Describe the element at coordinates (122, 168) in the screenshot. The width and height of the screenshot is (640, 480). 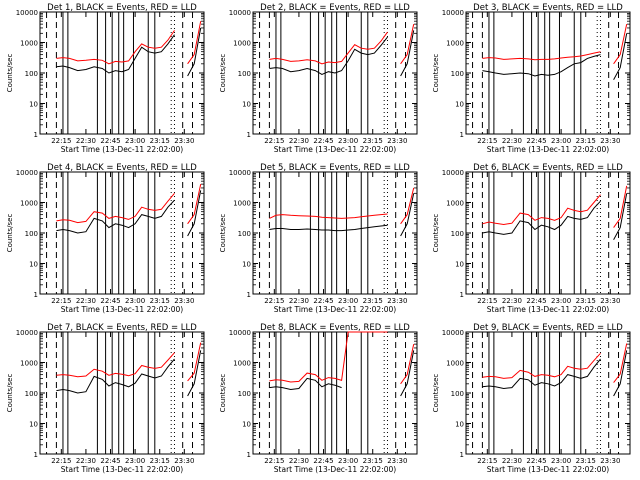
I see `panel-title: Det 4, BLACK = Events, RED = LLD` at that location.